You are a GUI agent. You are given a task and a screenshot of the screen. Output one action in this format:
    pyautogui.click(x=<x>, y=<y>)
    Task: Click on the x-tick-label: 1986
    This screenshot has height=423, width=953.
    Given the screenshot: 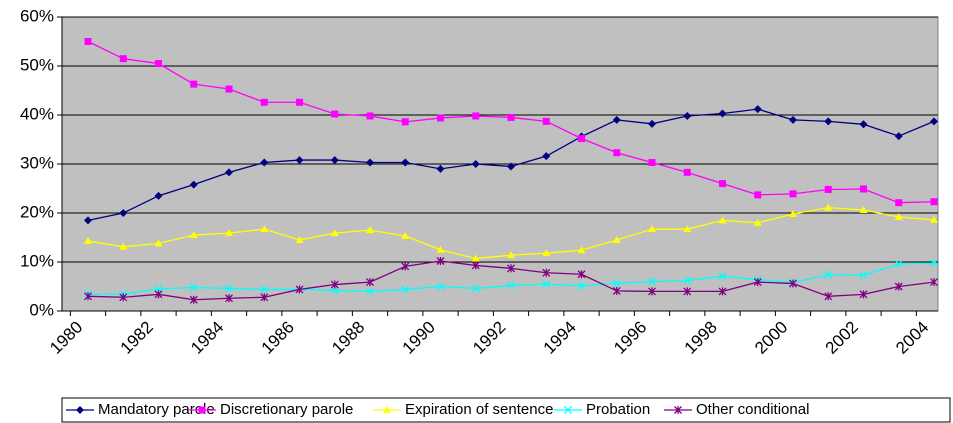 What is the action you would take?
    pyautogui.click(x=278, y=338)
    